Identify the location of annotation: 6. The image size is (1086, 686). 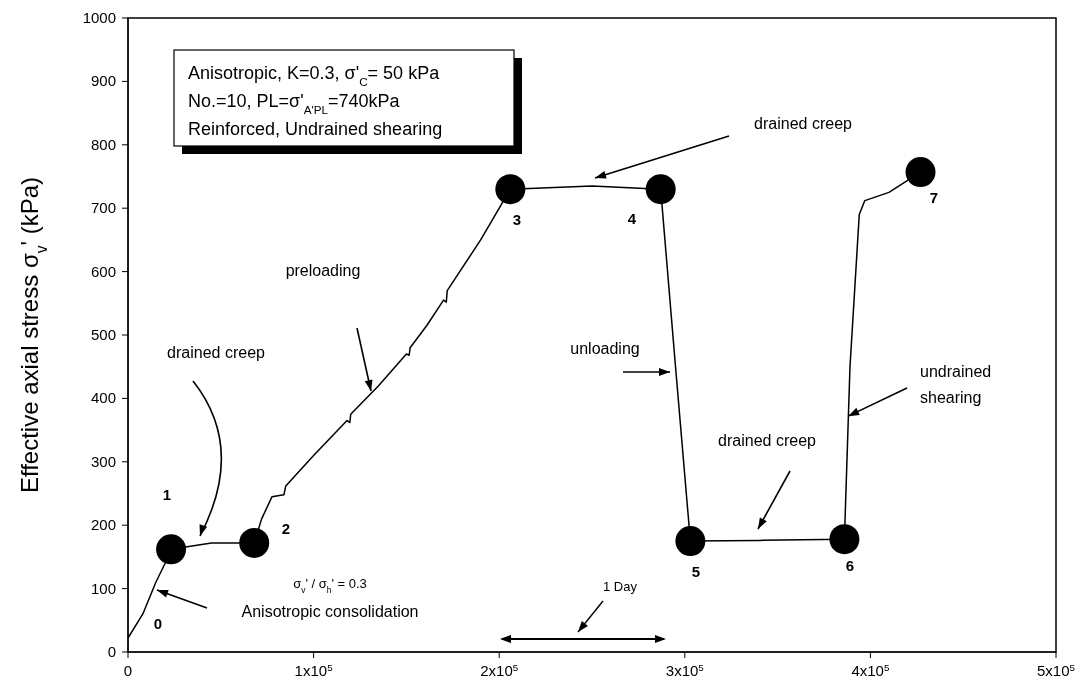
(850, 565).